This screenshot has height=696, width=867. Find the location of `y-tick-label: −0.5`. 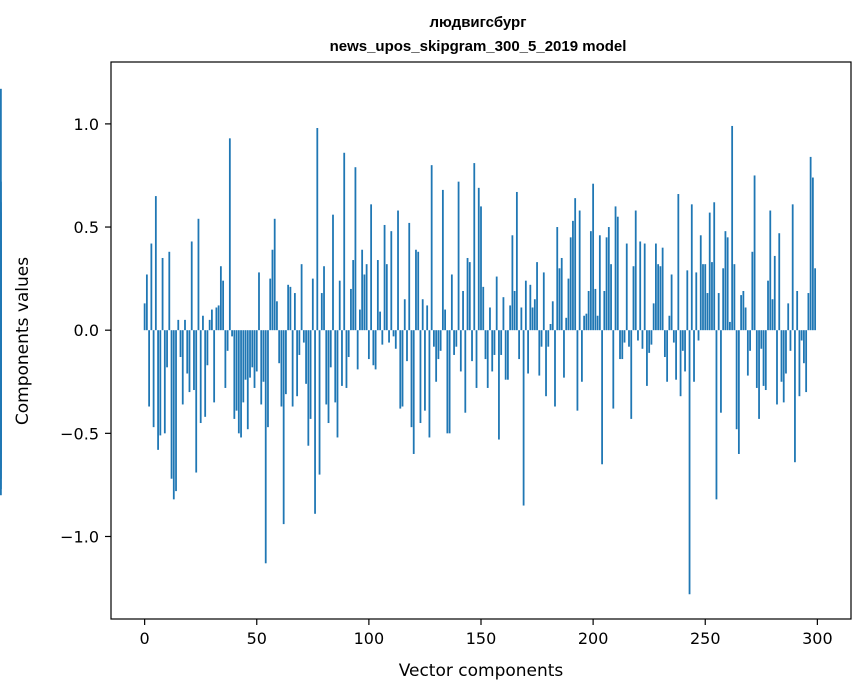

y-tick-label: −0.5 is located at coordinates (79, 433).